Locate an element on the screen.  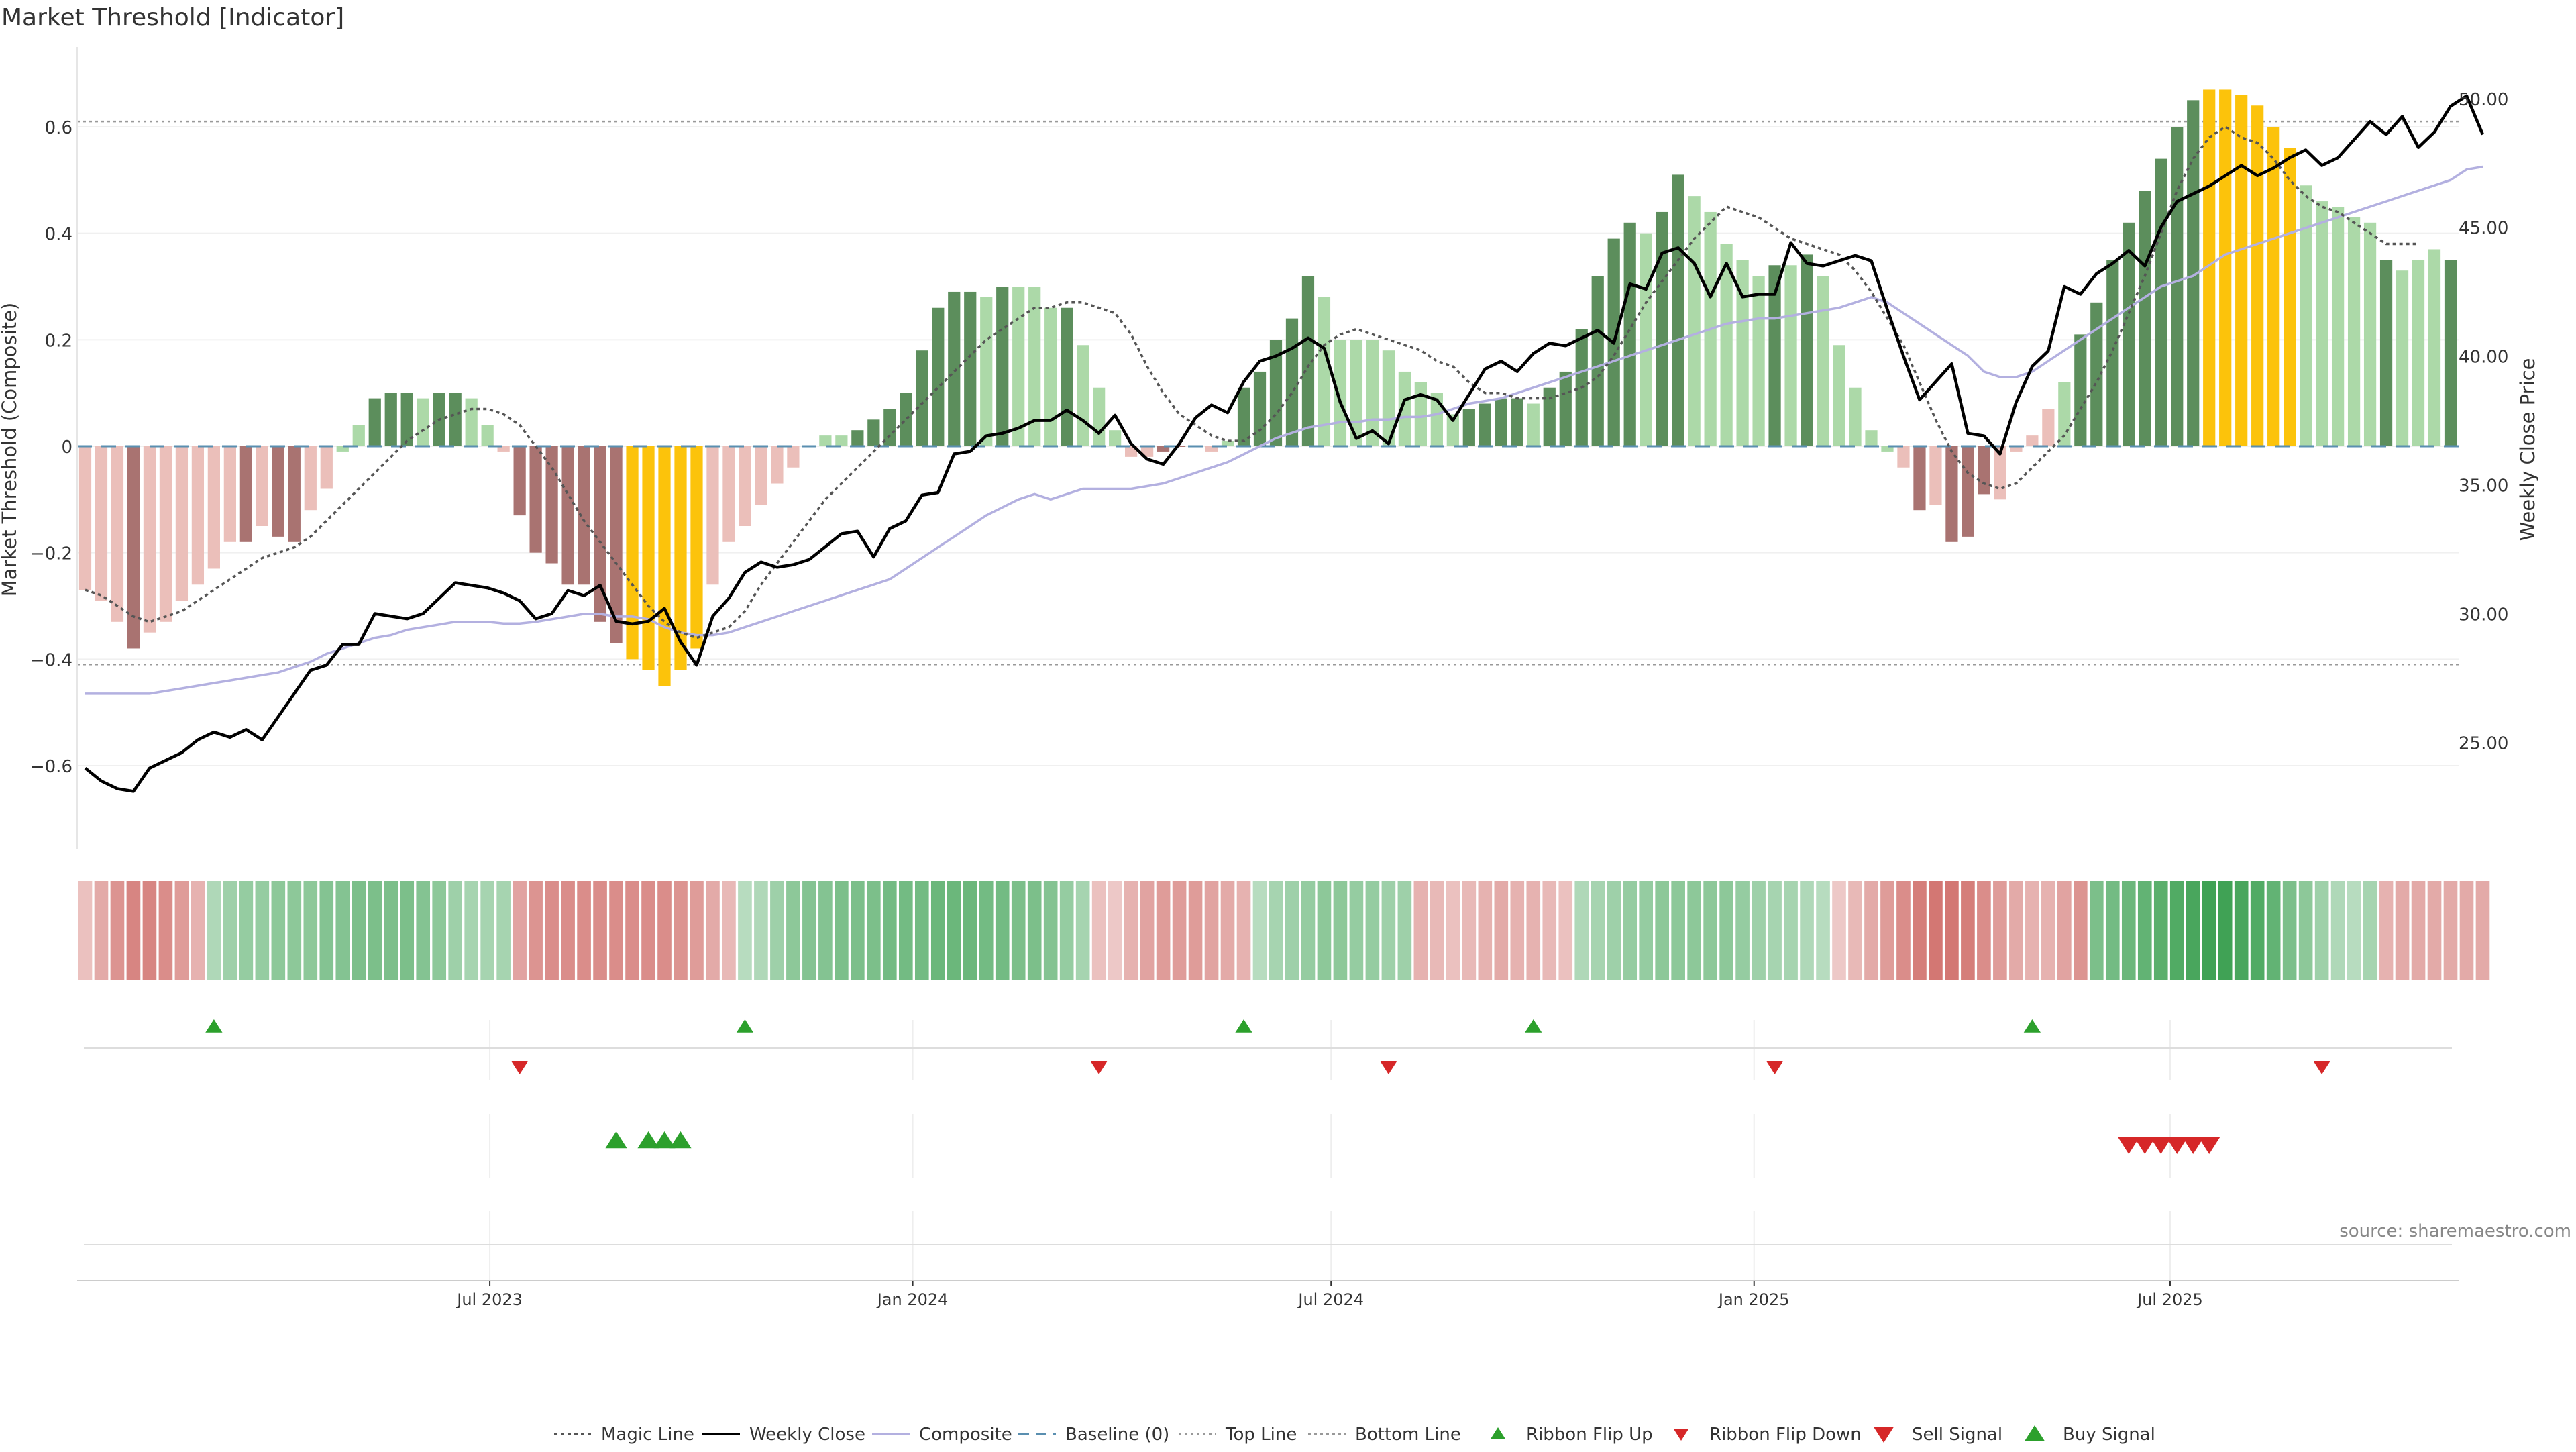
legend-label: Top Line is located at coordinates (1261, 1435).